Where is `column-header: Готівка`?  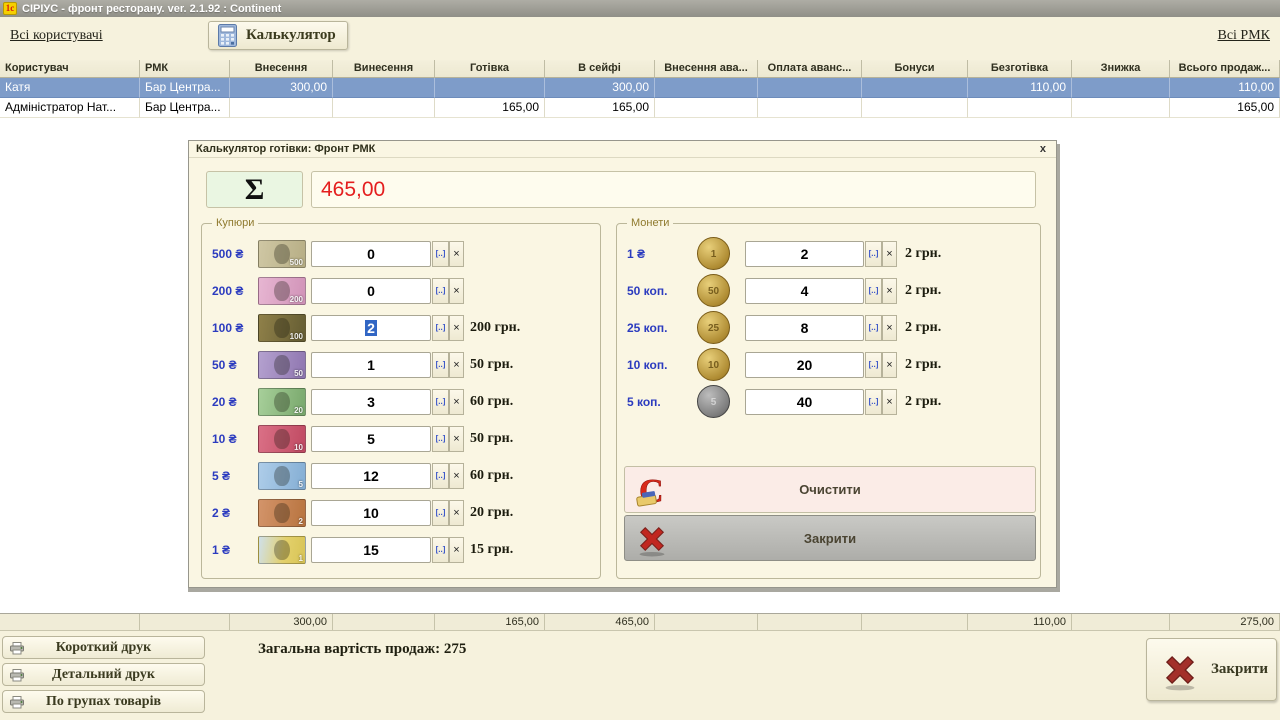 column-header: Готівка is located at coordinates (490, 68).